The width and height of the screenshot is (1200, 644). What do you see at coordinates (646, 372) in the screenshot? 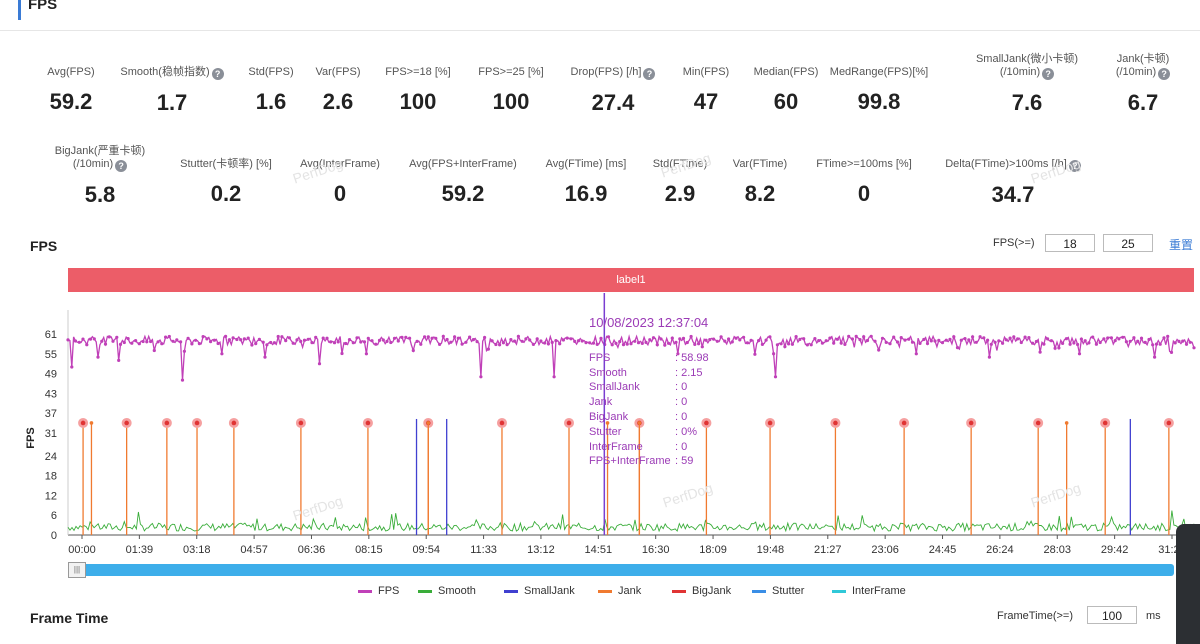
I see `tooltip-row: Smooth: 2.15` at bounding box center [646, 372].